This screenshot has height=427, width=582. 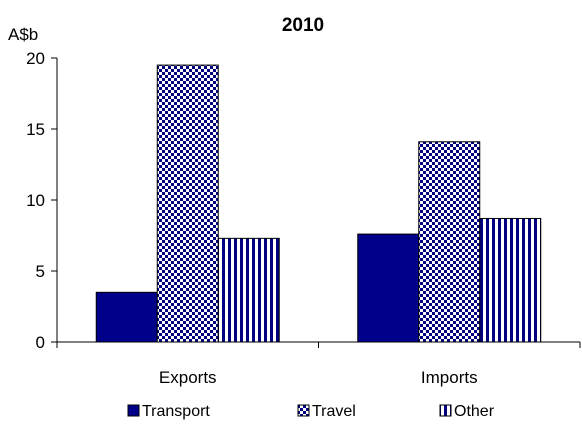 I want to click on y-tick-label: 10, so click(x=35, y=200).